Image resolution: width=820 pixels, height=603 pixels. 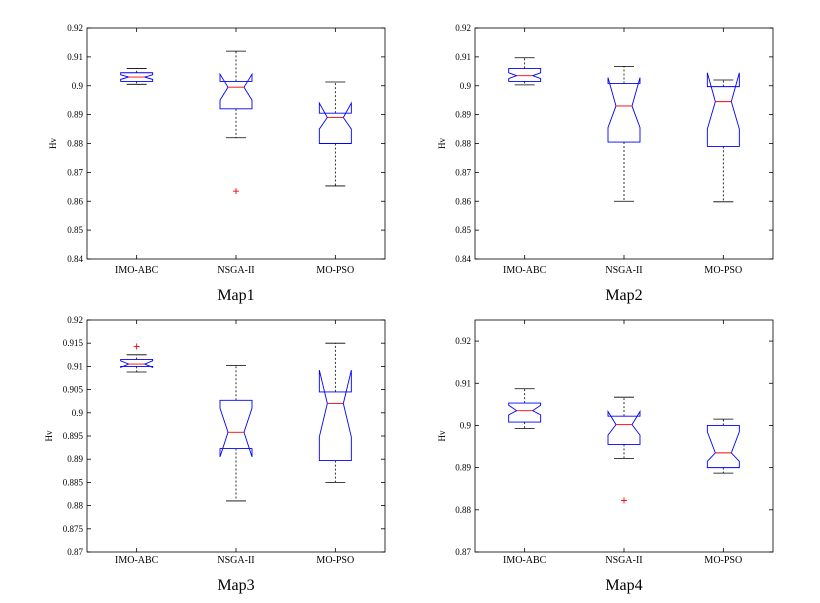 What do you see at coordinates (73, 436) in the screenshot?
I see `y-tick-label: 0.895` at bounding box center [73, 436].